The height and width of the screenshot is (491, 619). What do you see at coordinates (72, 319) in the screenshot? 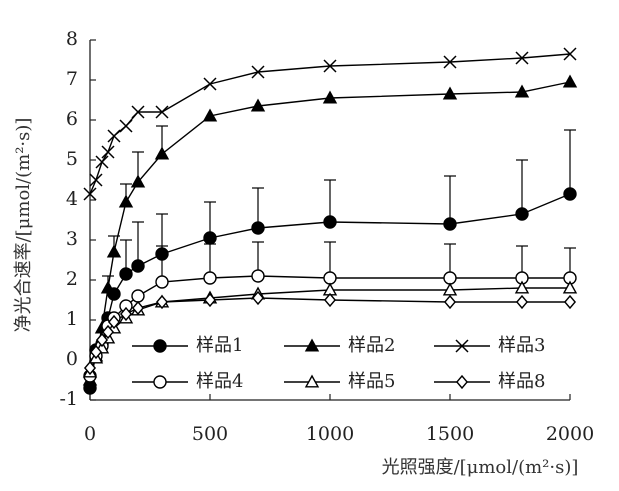
I see `y-tick-label: 1` at bounding box center [72, 319].